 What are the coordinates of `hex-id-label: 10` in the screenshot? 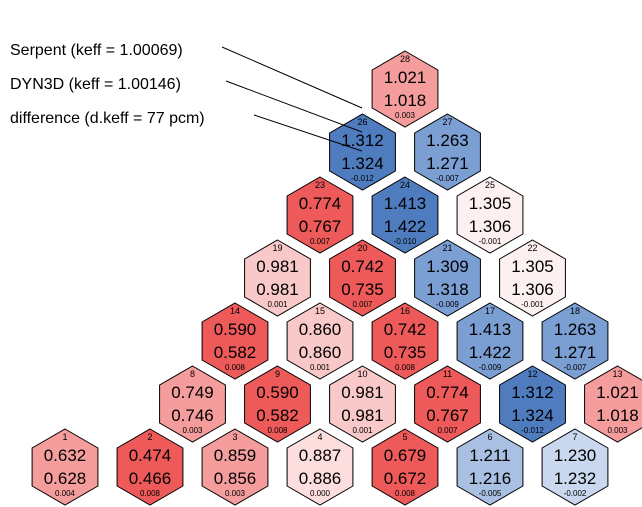 It's located at (362, 374).